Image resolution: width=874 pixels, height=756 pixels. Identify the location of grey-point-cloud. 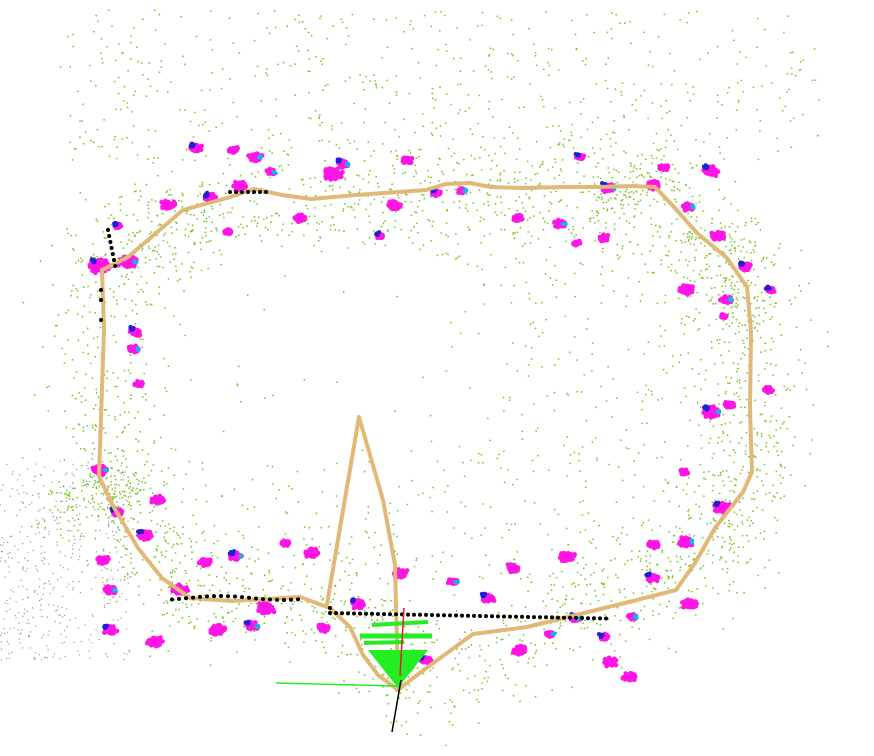
(65, 560).